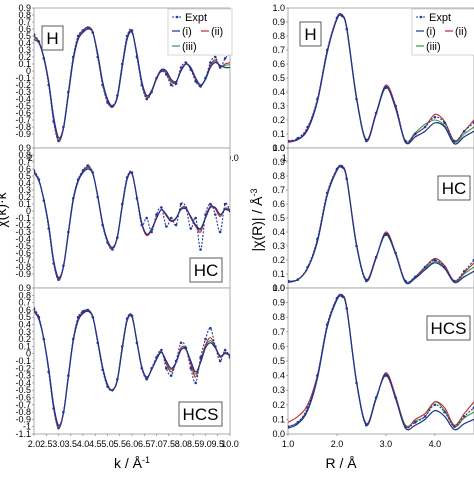 The image size is (474, 479). I want to click on legend-entry: (ii), so click(461, 32).